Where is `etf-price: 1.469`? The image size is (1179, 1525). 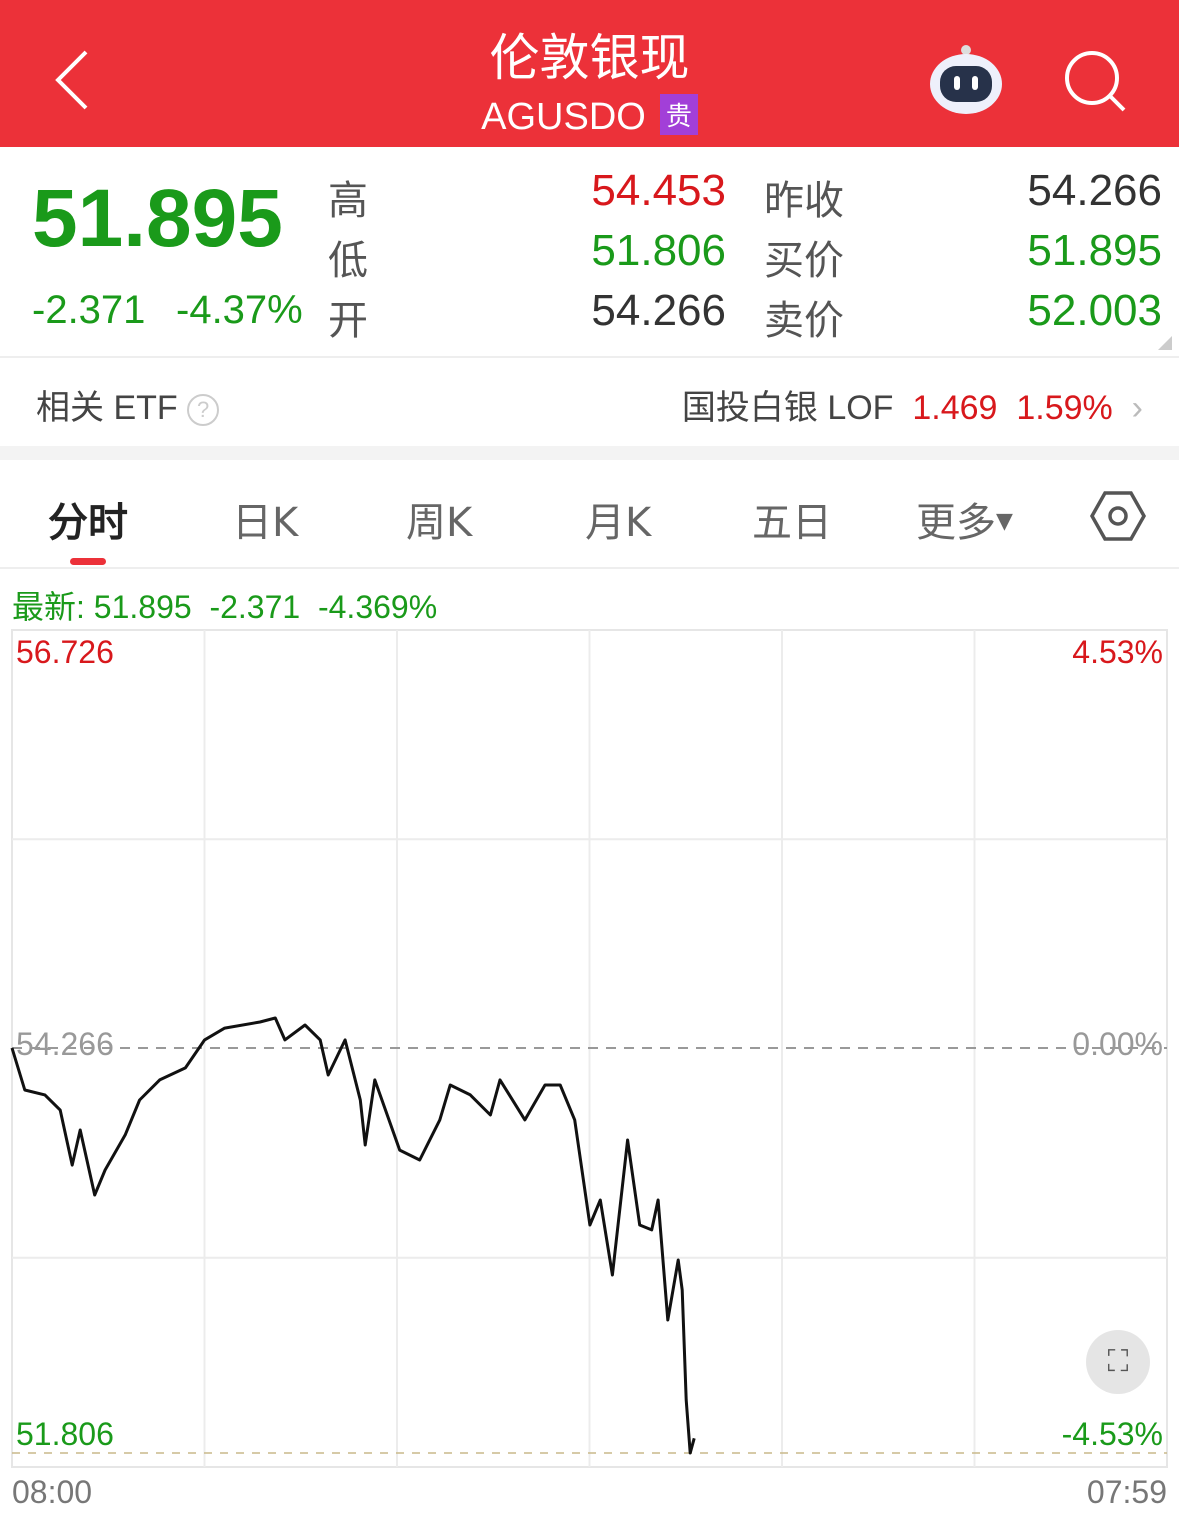
etf-price: 1.469 is located at coordinates (955, 408).